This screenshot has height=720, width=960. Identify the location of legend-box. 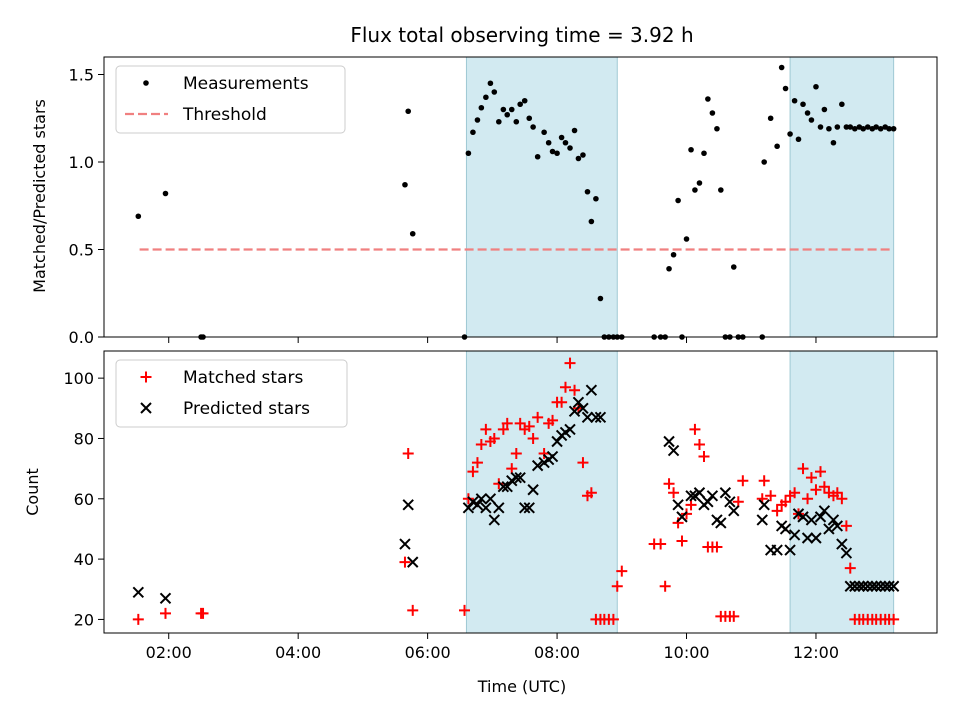
(231, 393).